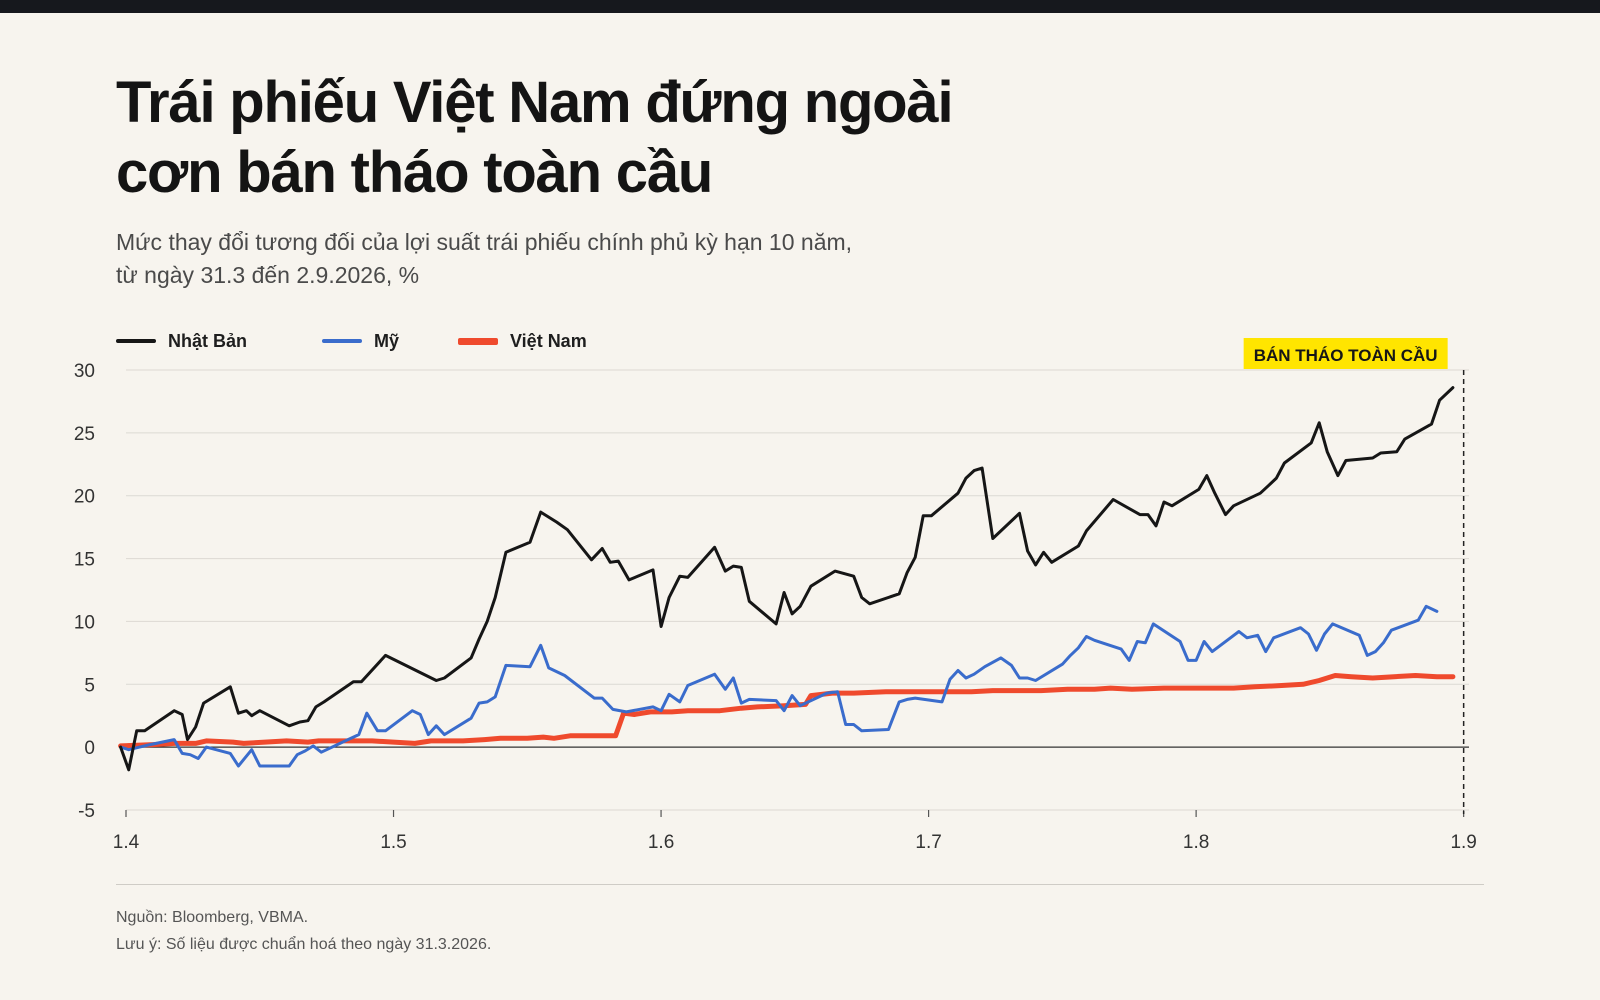 This screenshot has height=1000, width=1600. I want to click on chart-subtitle-line-2: từ ngày 31.3 đến 2.9.2026, %, so click(268, 275).